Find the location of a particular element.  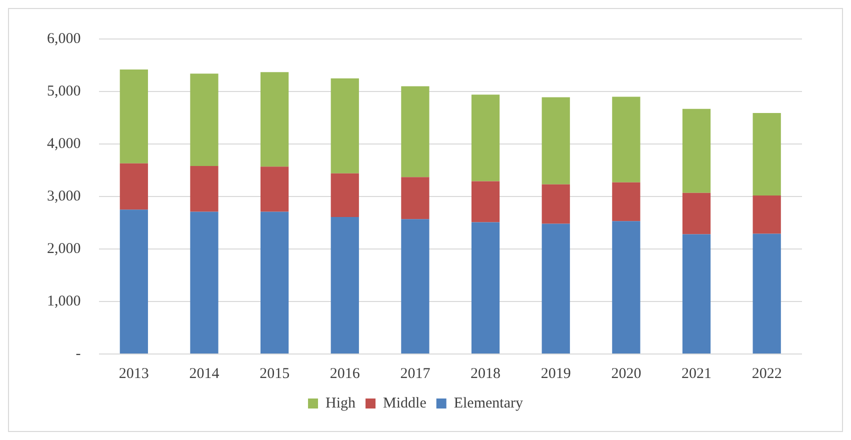

legend-label: Middle is located at coordinates (405, 403).